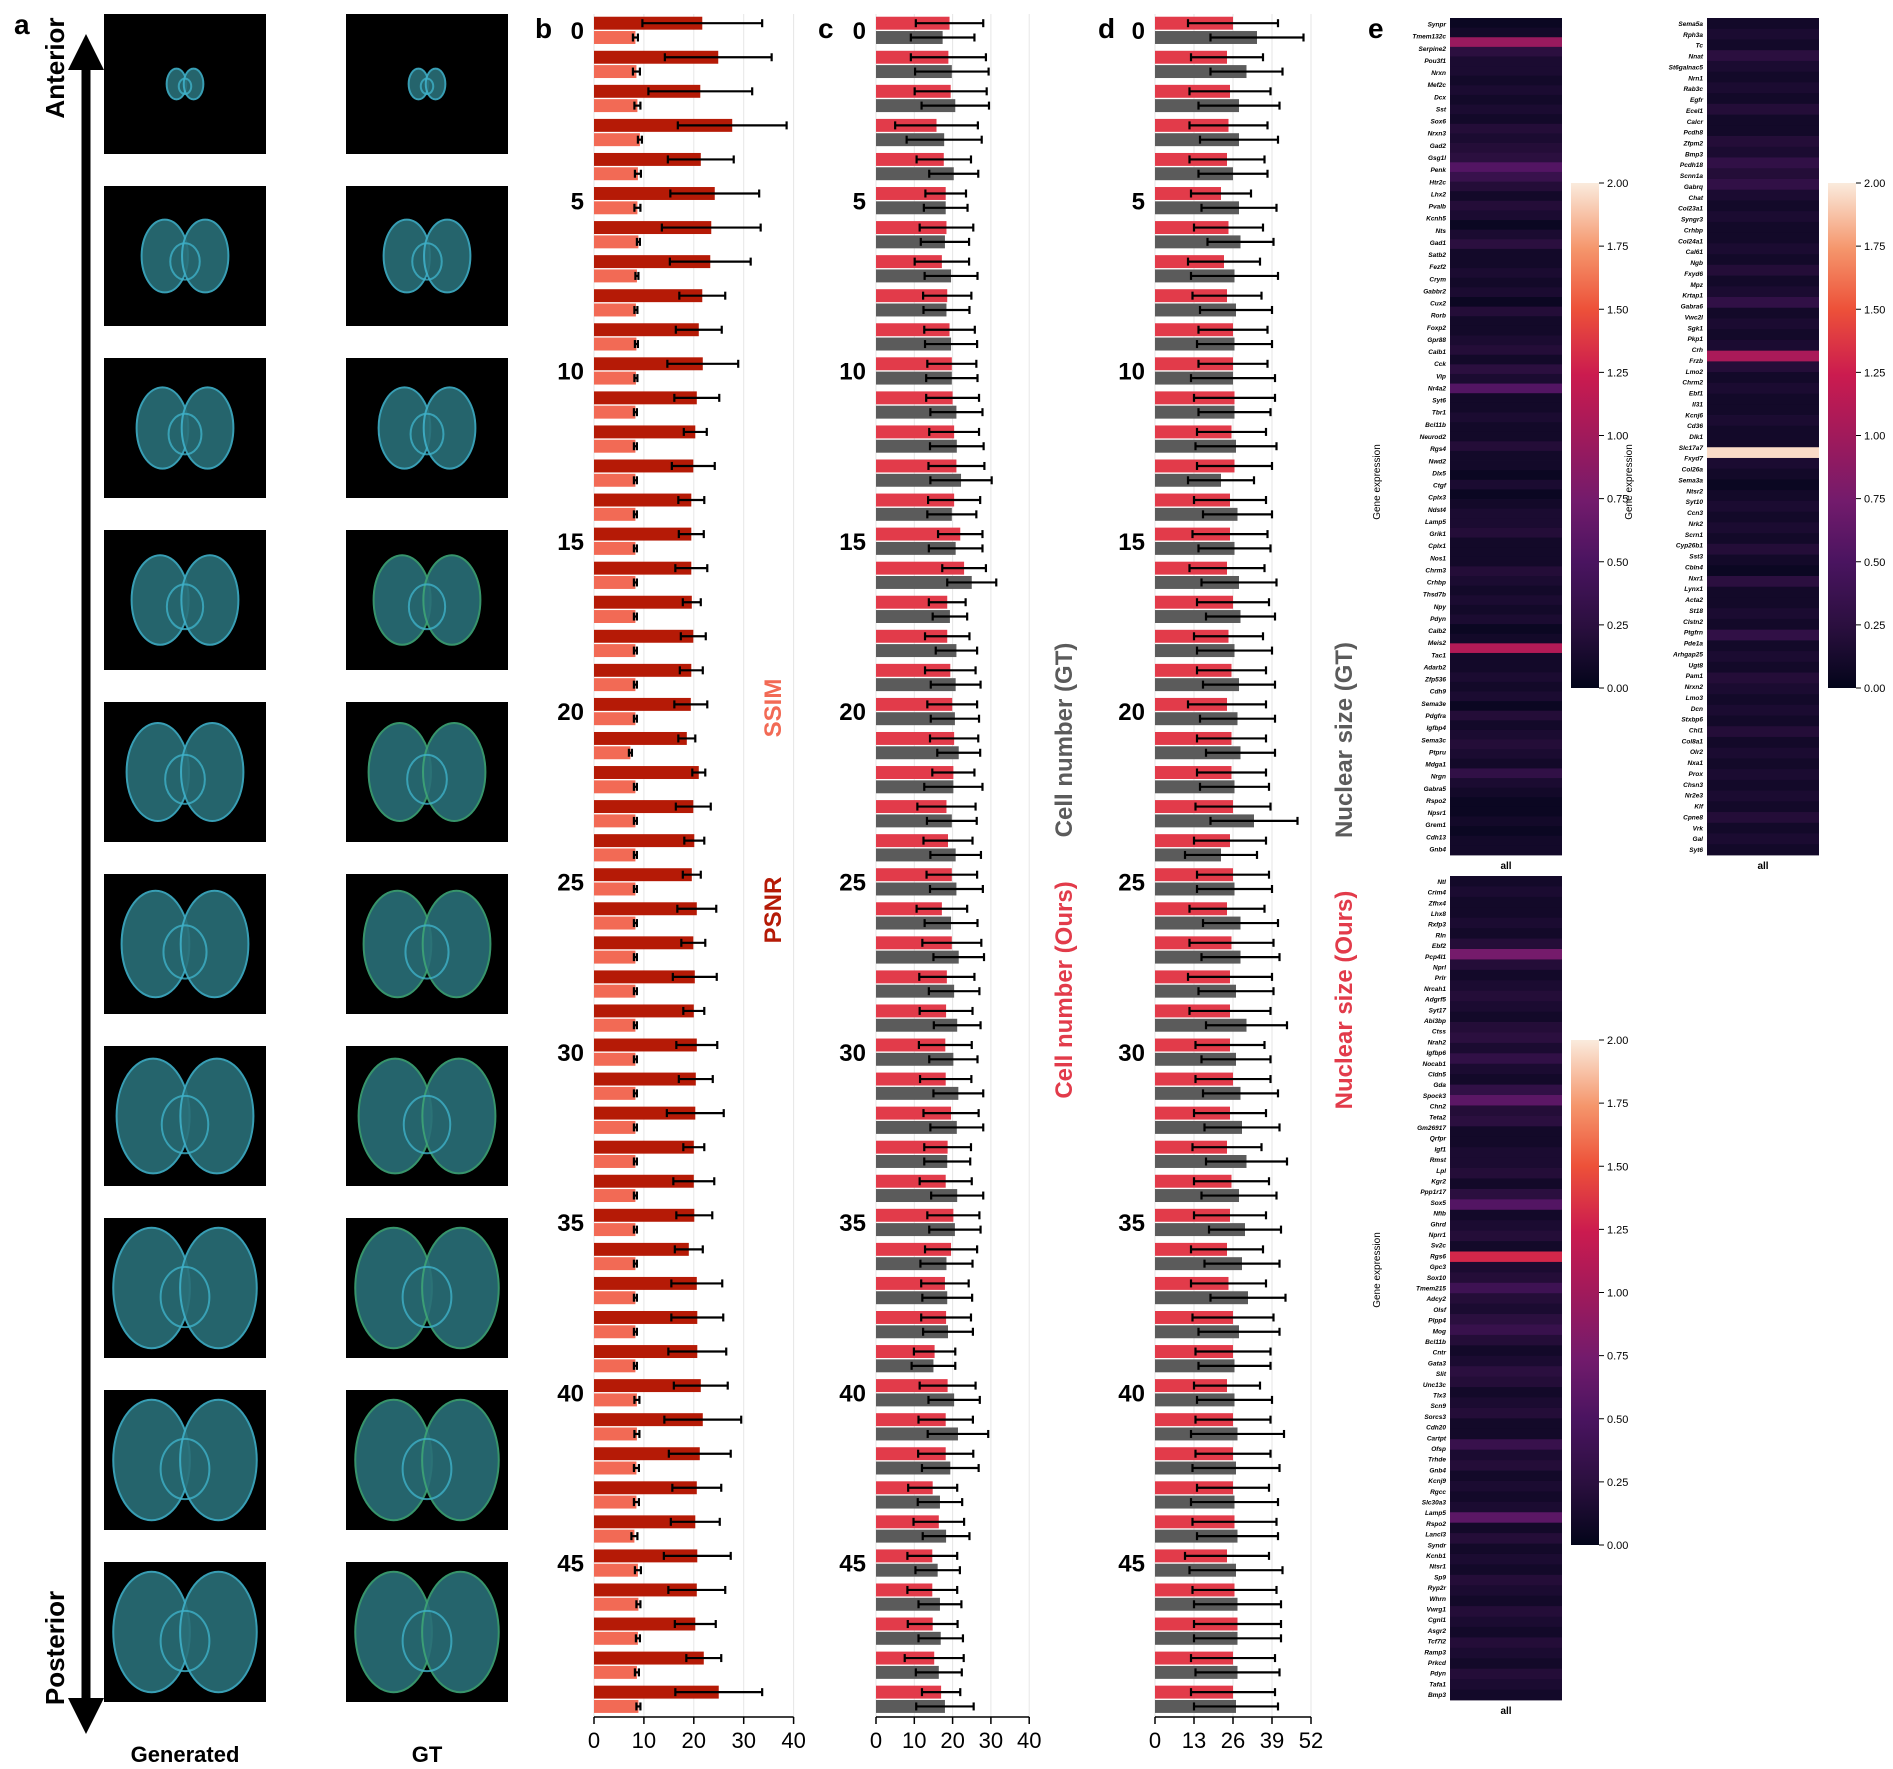 Image resolution: width=1893 pixels, height=1769 pixels. I want to click on colorbar-tick-label: 0.50, so click(1874, 563).